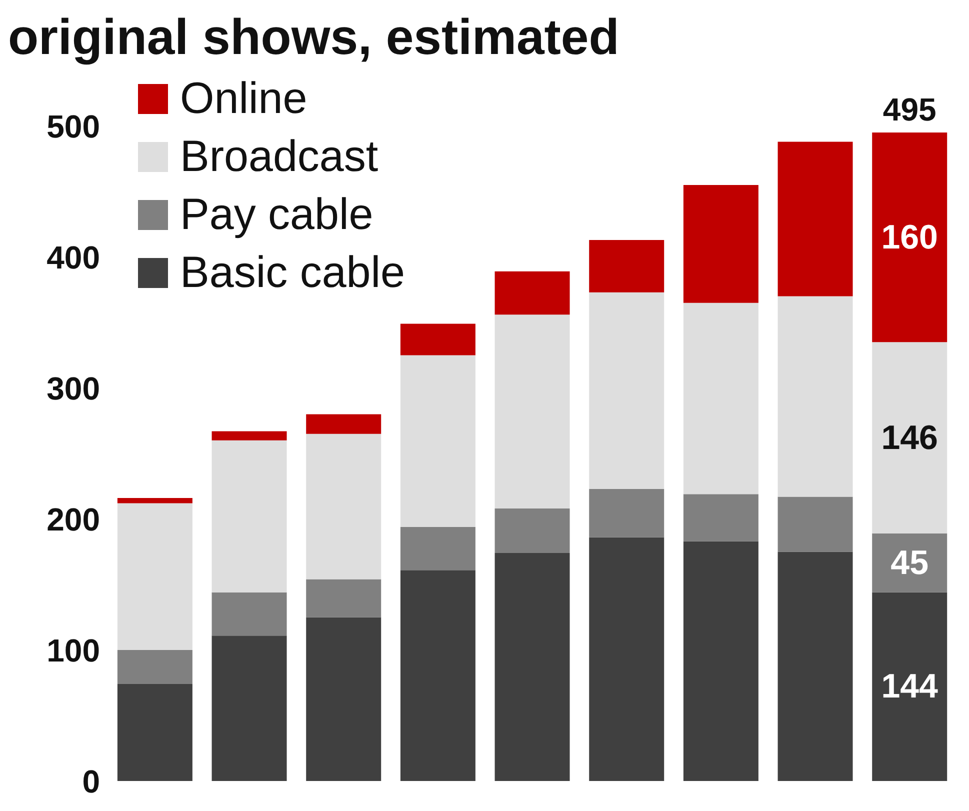 The height and width of the screenshot is (811, 969). Describe the element at coordinates (73, 650) in the screenshot. I see `y-tick-label: 100` at that location.